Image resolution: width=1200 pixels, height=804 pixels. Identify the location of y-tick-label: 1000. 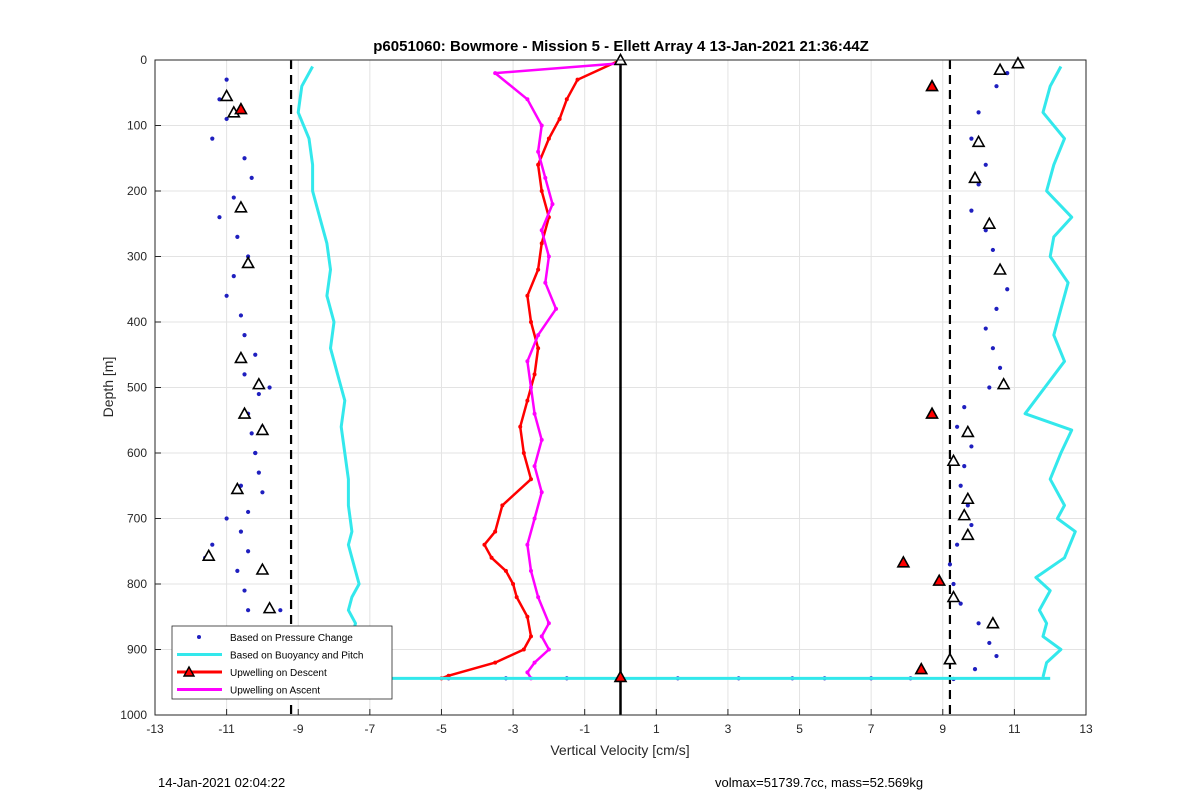
(133, 715).